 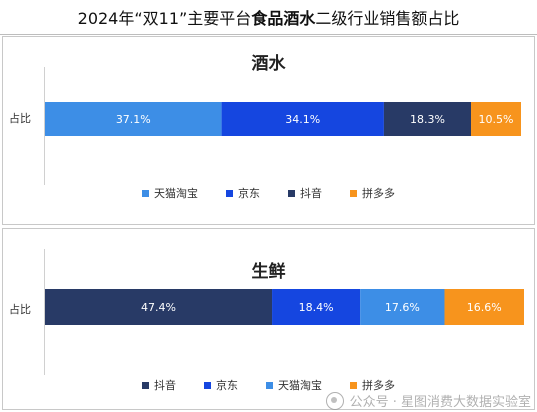 I want to click on chart-legend: 抖音 京东 天猫淘宝 拼多多, so click(x=268, y=385).